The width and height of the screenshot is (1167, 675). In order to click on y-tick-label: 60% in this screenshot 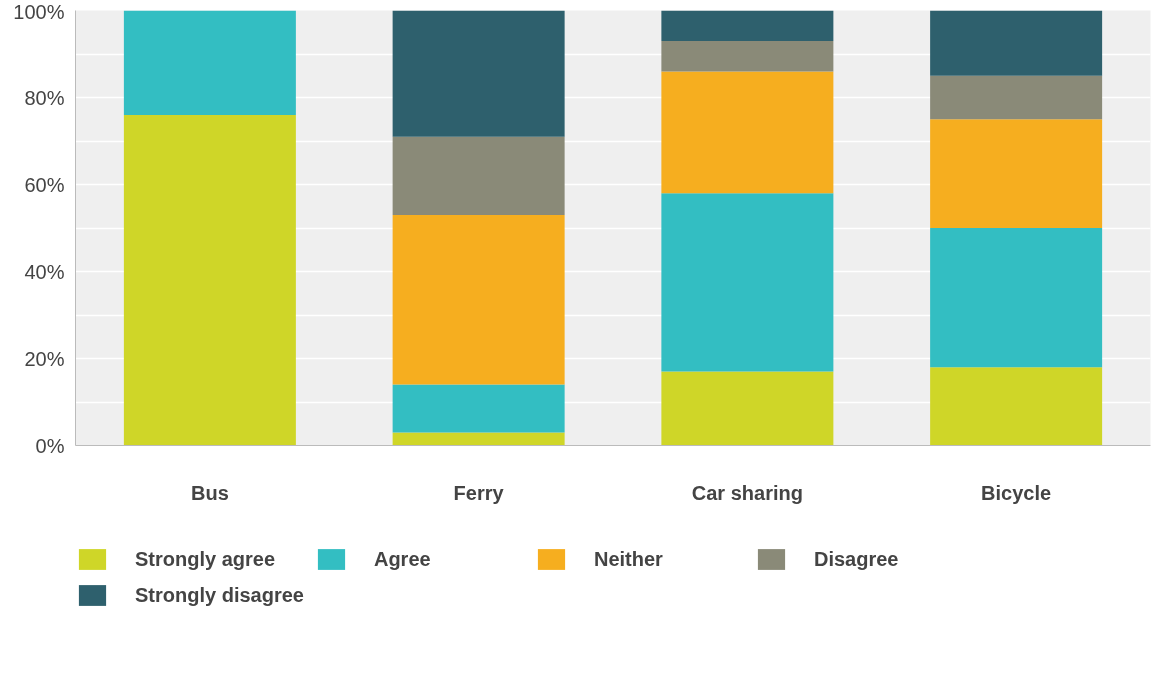, I will do `click(44, 184)`.